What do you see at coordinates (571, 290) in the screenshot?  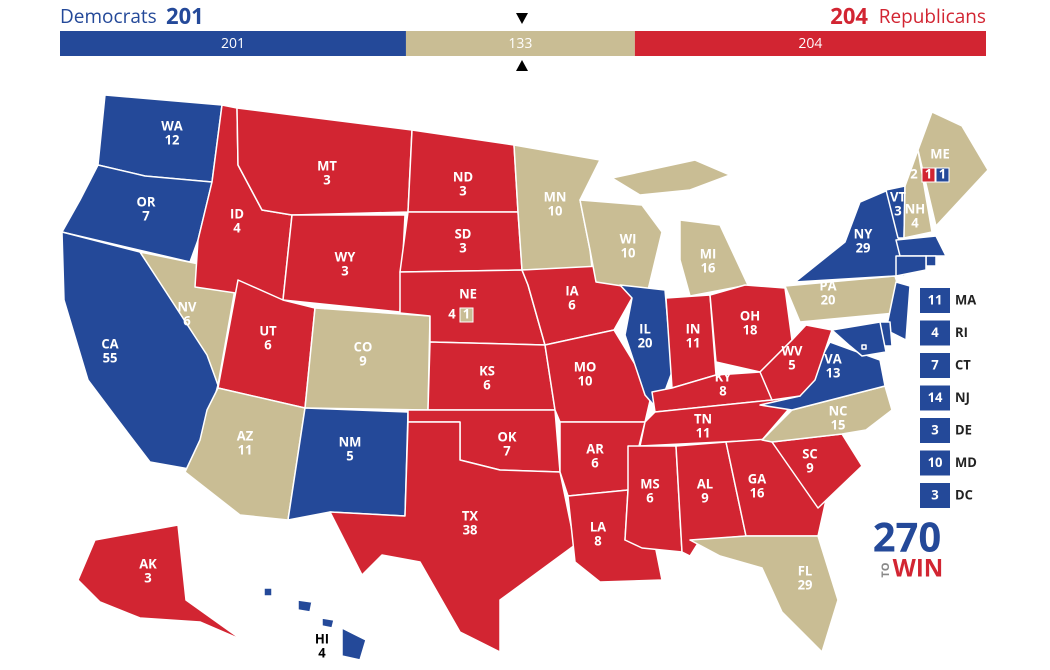 I see `state-abbr: IA` at bounding box center [571, 290].